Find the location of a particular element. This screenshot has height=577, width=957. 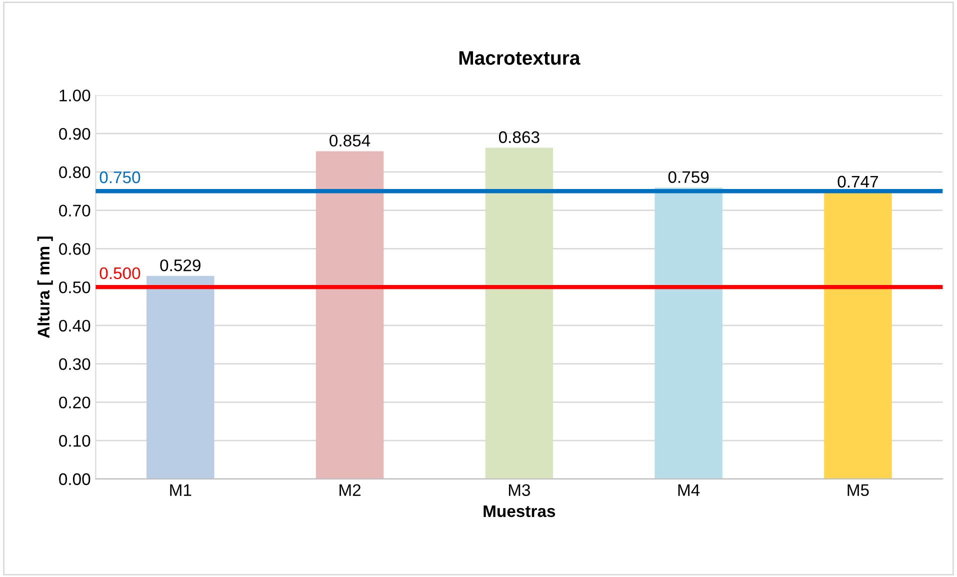

data-label: 0.854 is located at coordinates (350, 140).